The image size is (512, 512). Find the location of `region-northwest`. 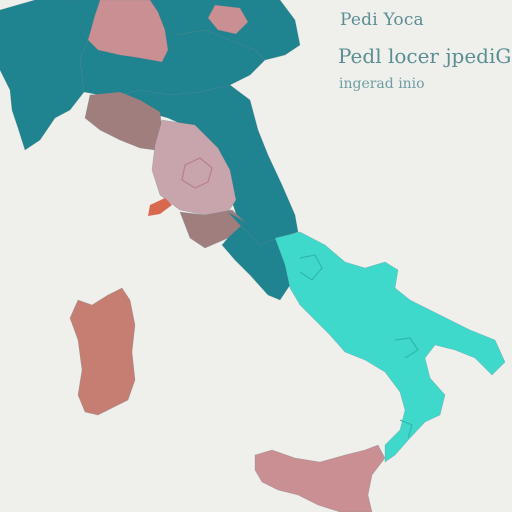

region-northwest is located at coordinates (44, 75).